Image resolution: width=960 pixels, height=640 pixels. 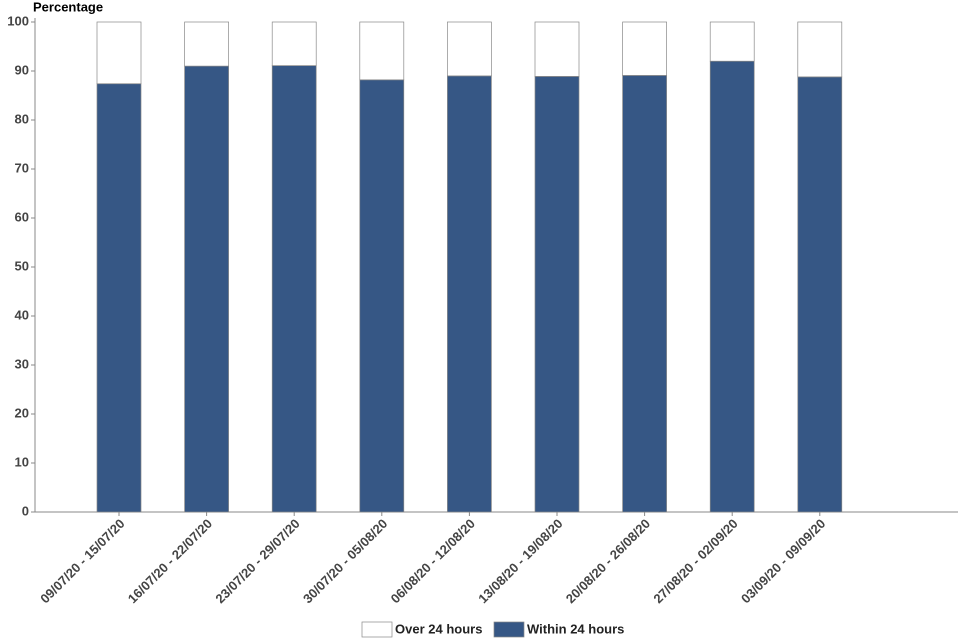 What do you see at coordinates (438, 628) in the screenshot?
I see `legend-label: Over 24 hours` at bounding box center [438, 628].